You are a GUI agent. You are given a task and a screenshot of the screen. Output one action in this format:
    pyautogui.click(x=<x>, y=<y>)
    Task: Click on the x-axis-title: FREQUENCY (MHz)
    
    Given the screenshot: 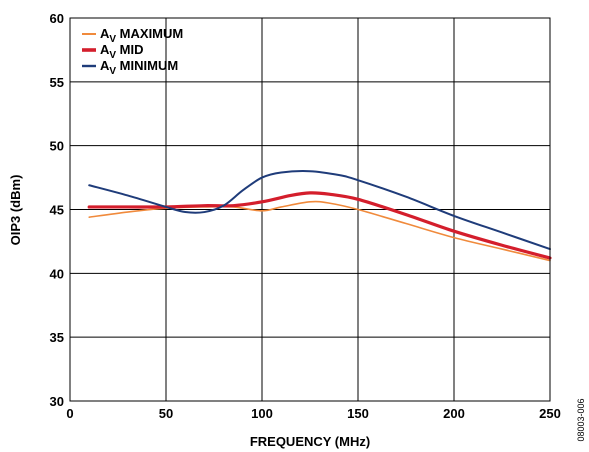 What is the action you would take?
    pyautogui.click(x=310, y=441)
    